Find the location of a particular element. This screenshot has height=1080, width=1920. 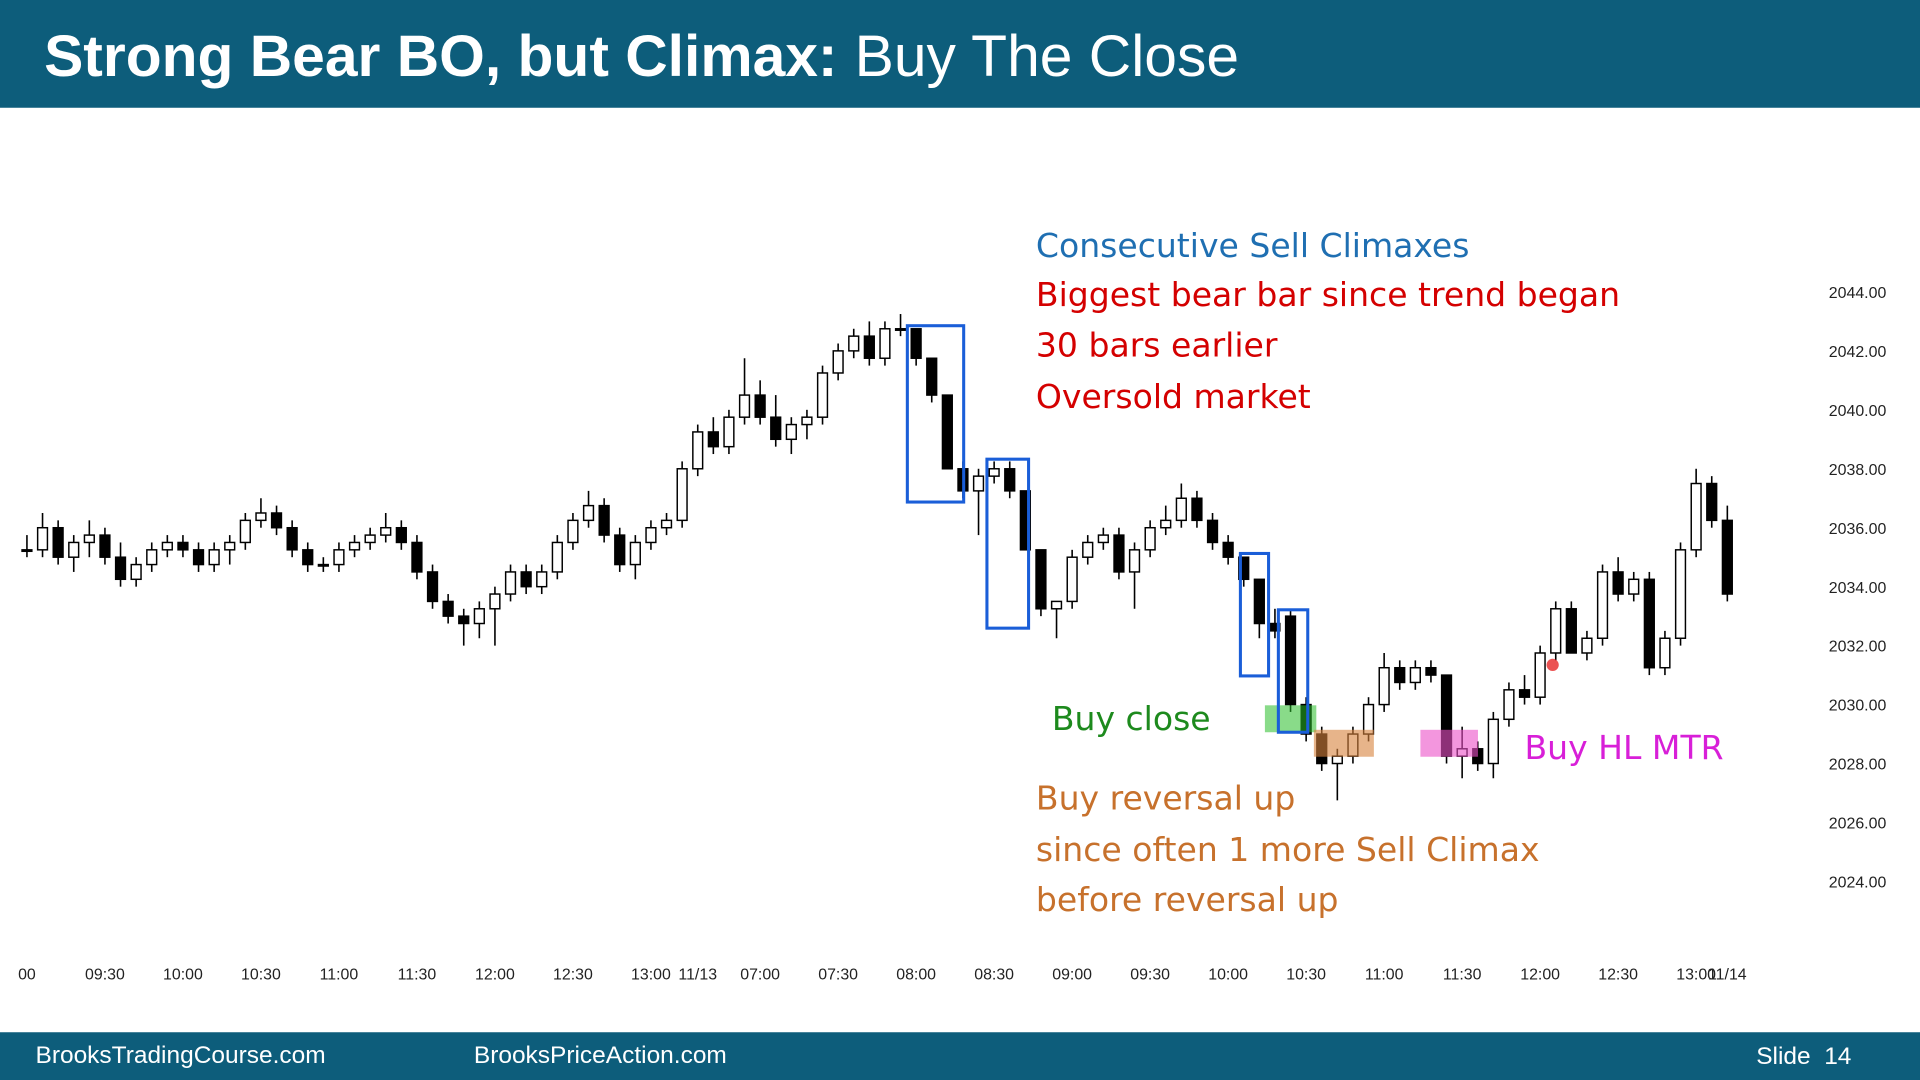

highlights is located at coordinates (1232, 540).